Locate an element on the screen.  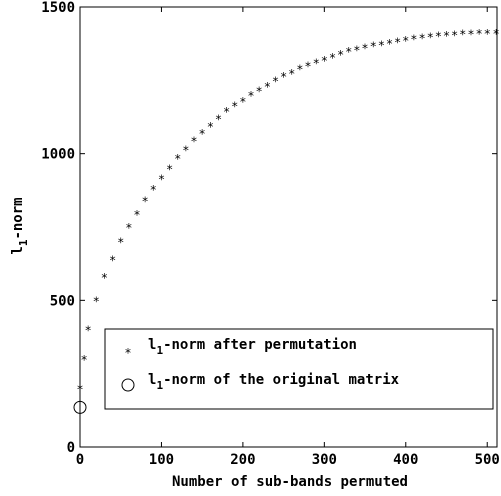
y-tick-label: 0 is located at coordinates (71, 448).